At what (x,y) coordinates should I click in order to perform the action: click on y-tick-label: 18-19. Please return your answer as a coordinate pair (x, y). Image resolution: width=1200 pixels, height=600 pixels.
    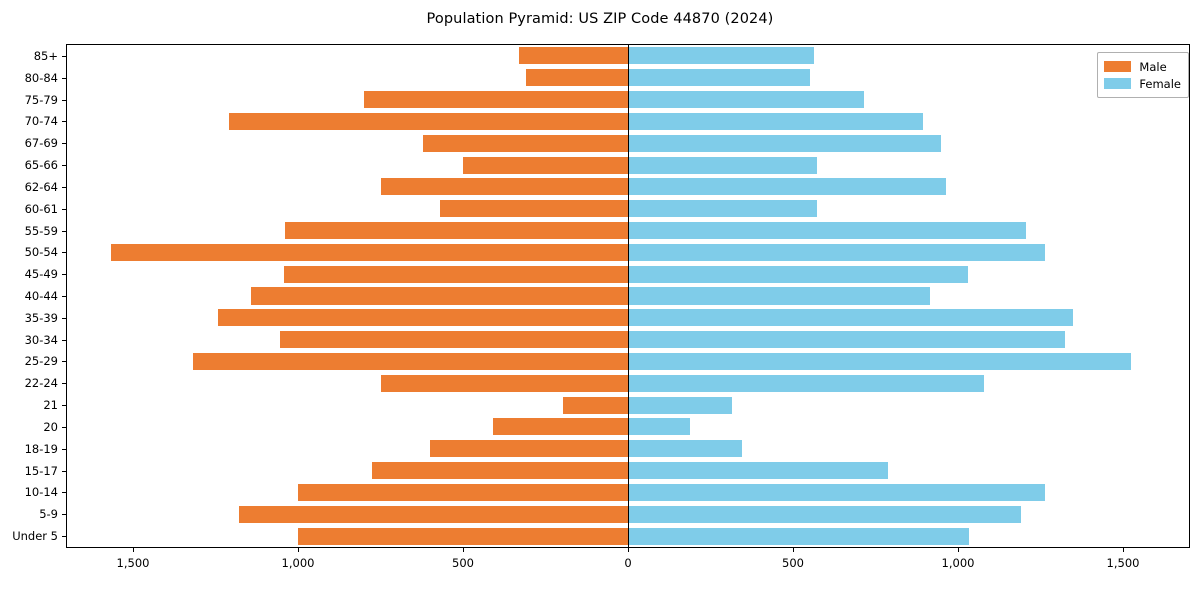
    Looking at the image, I should click on (41, 448).